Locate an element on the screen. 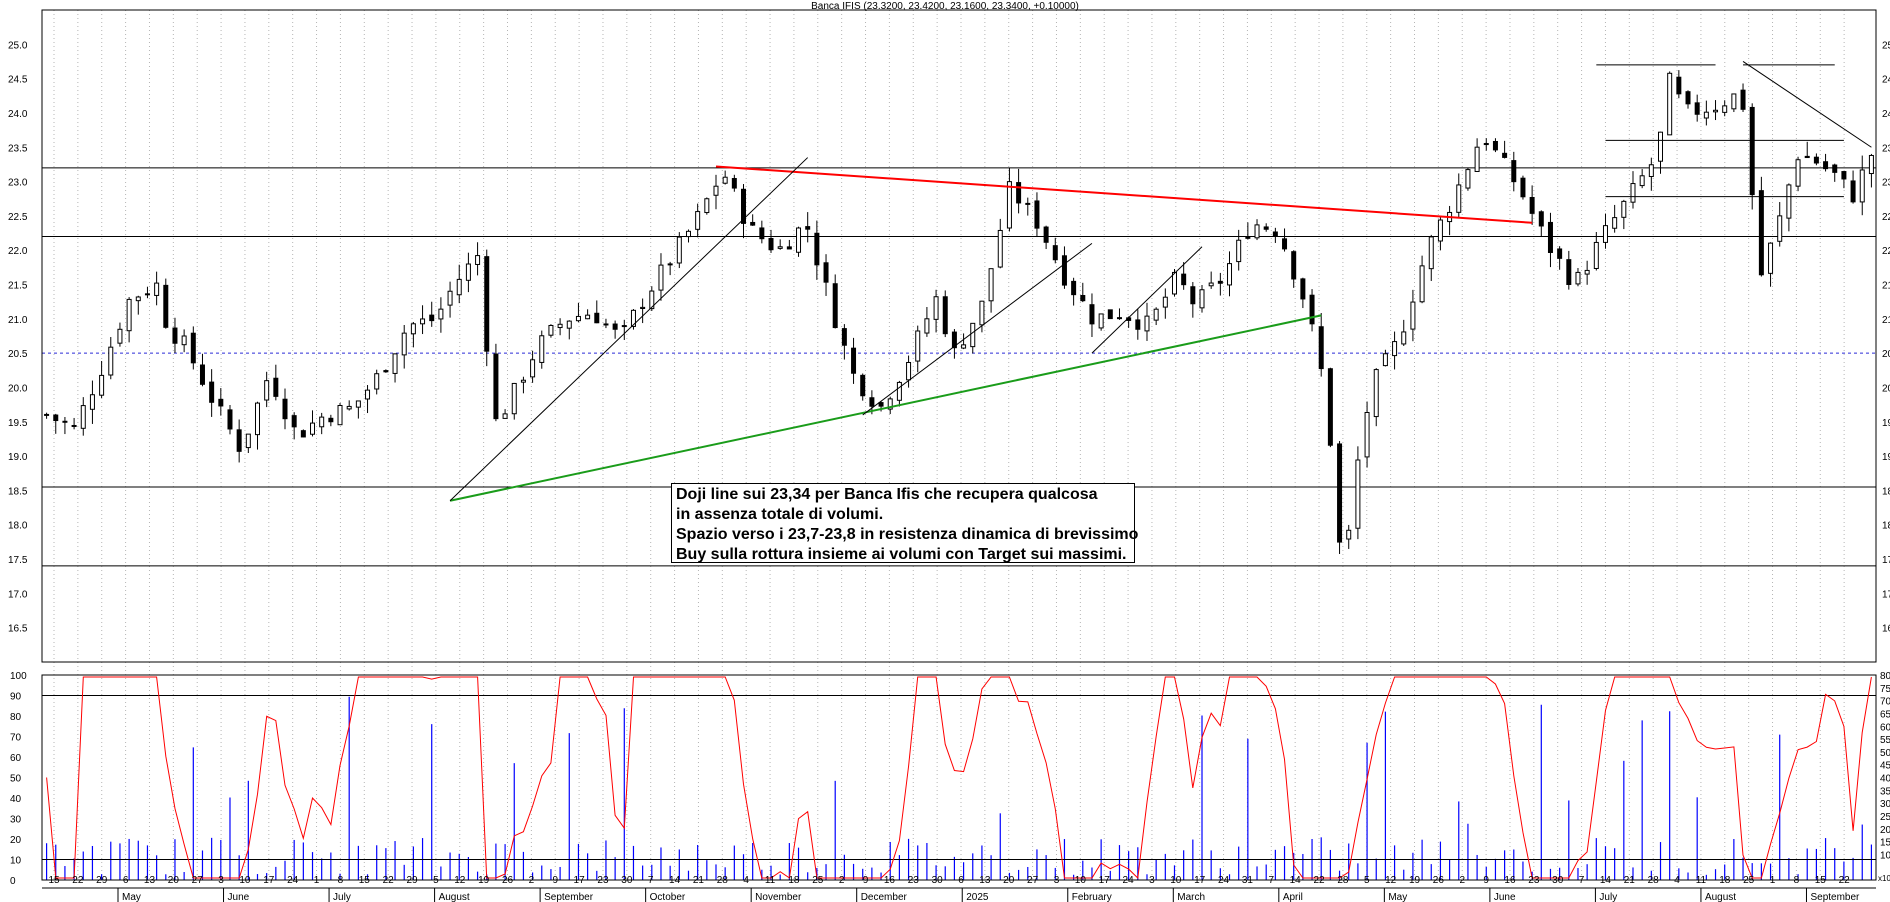 Image resolution: width=1890 pixels, height=902 pixels. x-day-tick-label: 20 is located at coordinates (1009, 880).